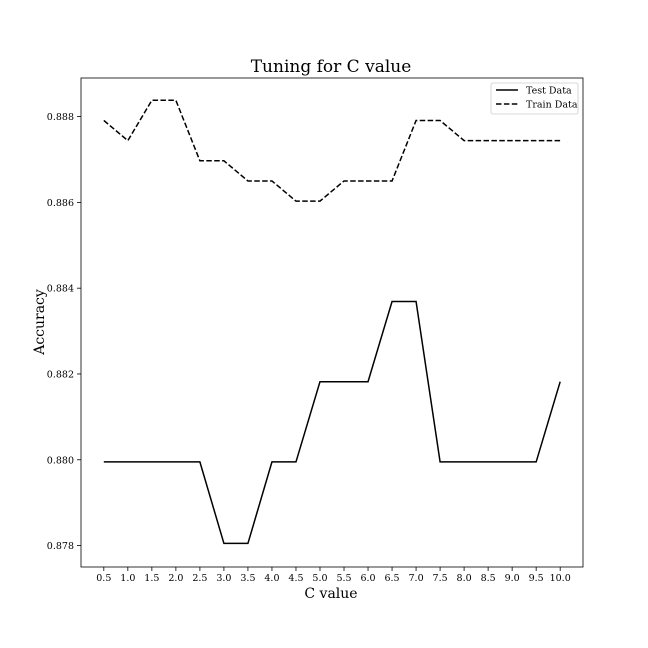 Image resolution: width=648 pixels, height=648 pixels. Describe the element at coordinates (488, 578) in the screenshot. I see `x-tick-label: 8.5` at that location.